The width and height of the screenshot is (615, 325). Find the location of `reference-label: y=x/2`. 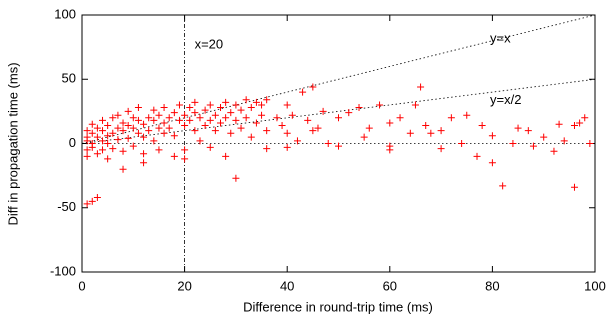

reference-label: y=x/2 is located at coordinates (505, 99).